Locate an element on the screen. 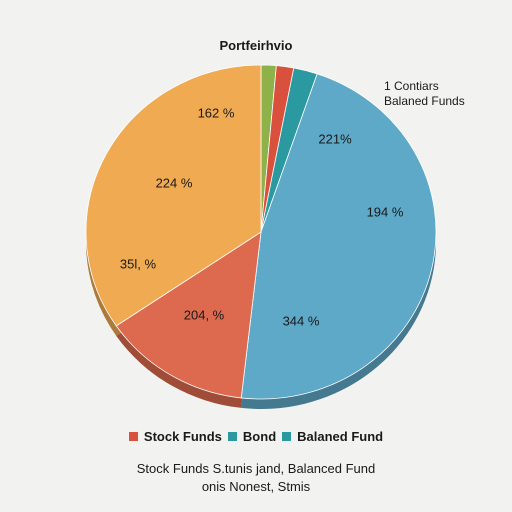 The width and height of the screenshot is (512, 512). footnote-line-1: Stock Funds S.tunis jand, Balanced Fund is located at coordinates (256, 468).